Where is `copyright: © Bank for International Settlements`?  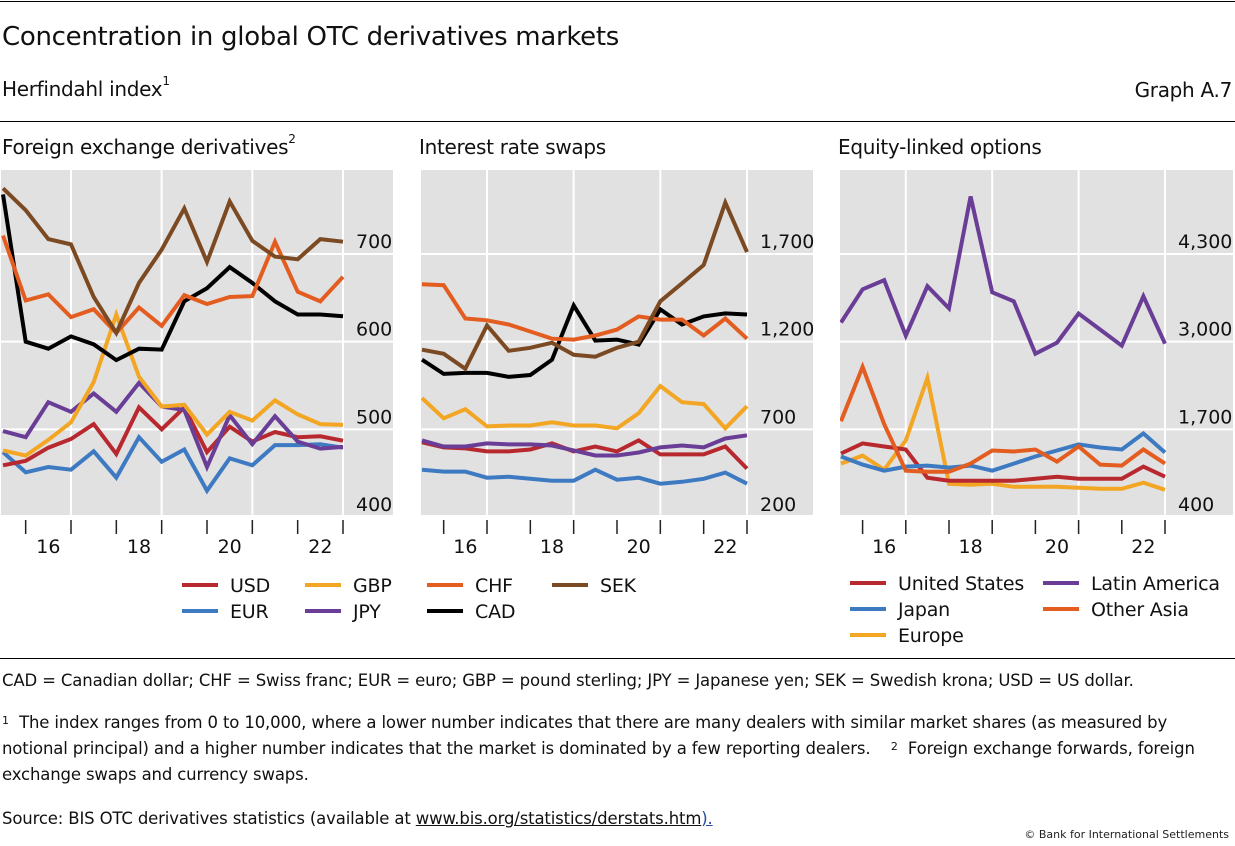 copyright: © Bank for International Settlements is located at coordinates (1126, 834).